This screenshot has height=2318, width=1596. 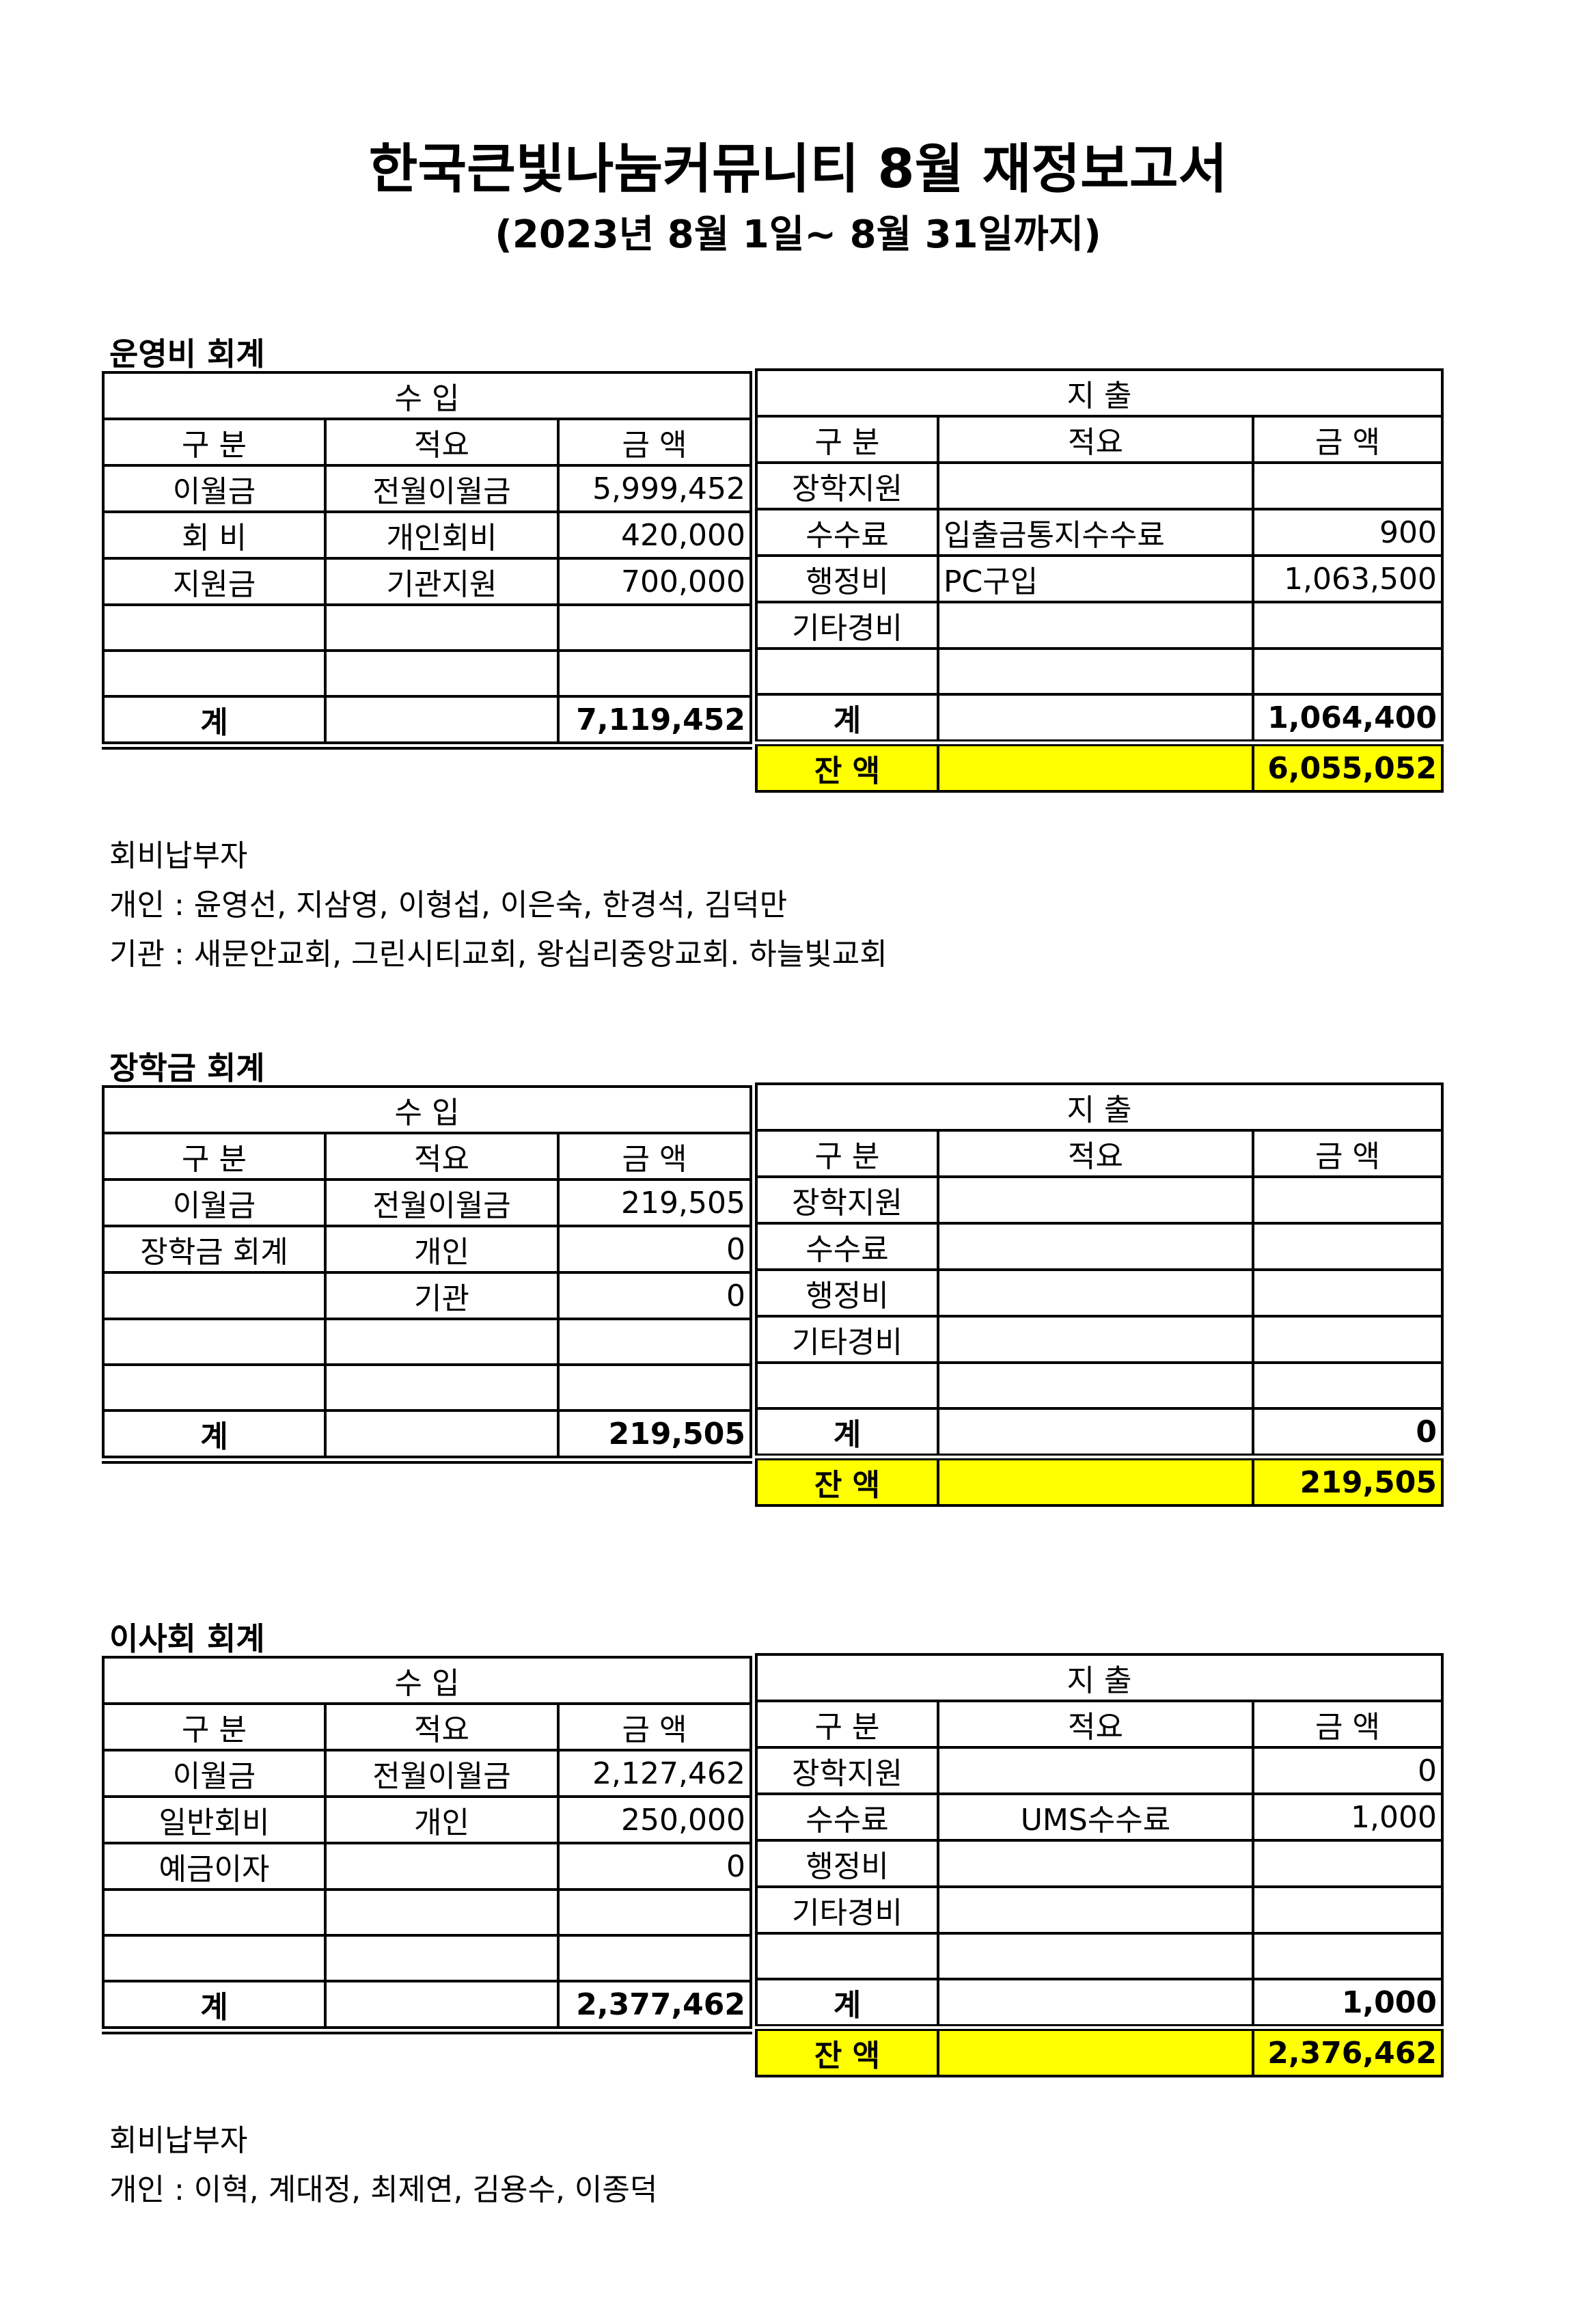 I want to click on table-row: 행정비 PC구입 1,063,500, so click(x=1099, y=578).